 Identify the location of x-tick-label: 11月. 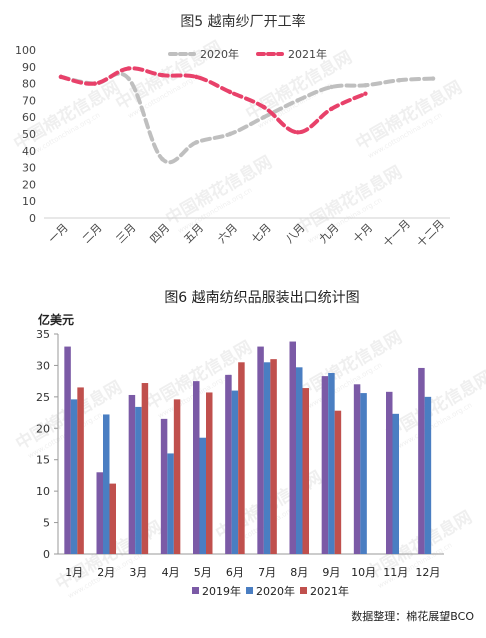
(395, 572).